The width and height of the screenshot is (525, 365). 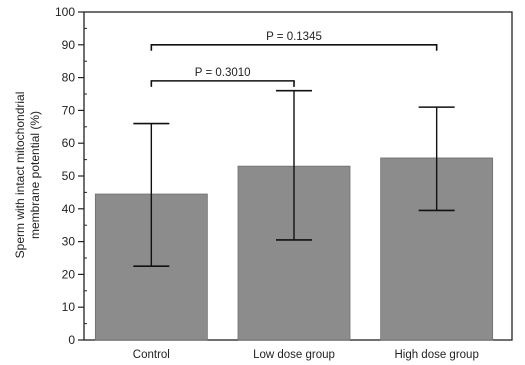 What do you see at coordinates (436, 355) in the screenshot?
I see `x-tick-label: High dose group` at bounding box center [436, 355].